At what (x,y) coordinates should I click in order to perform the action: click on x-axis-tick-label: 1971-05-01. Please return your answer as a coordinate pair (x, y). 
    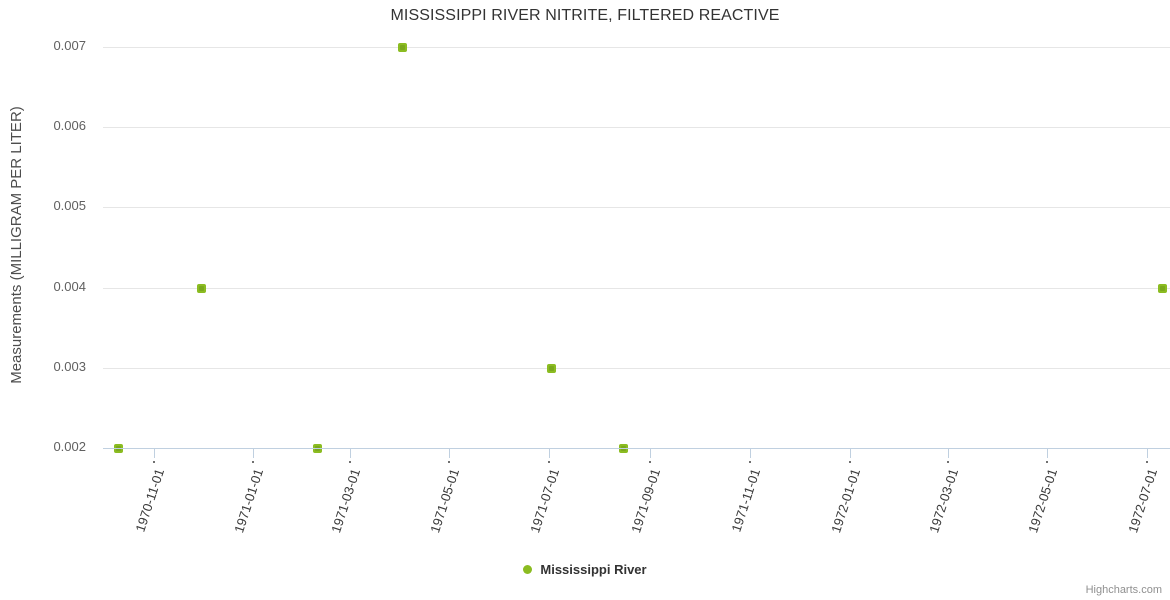
    Looking at the image, I should click on (445, 500).